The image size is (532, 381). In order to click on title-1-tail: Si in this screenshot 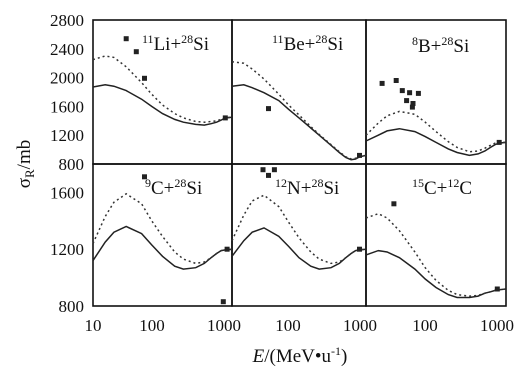, I will do `click(201, 44)`.